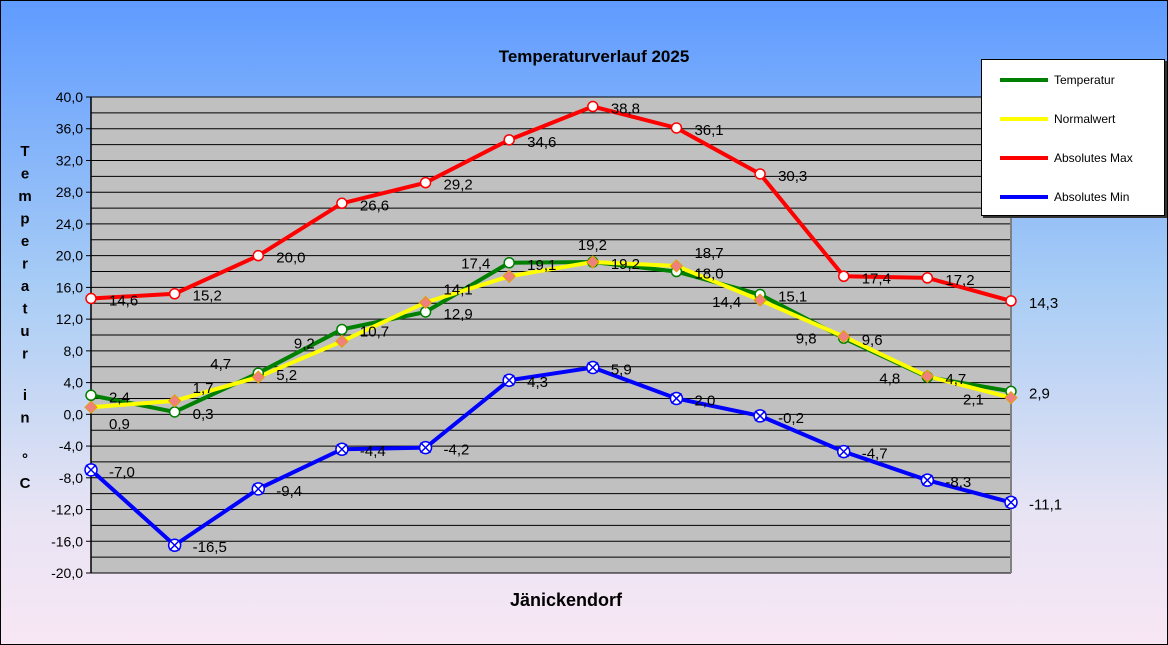 This screenshot has height=645, width=1168. What do you see at coordinates (872, 340) in the screenshot?
I see `data-label: 9,6` at bounding box center [872, 340].